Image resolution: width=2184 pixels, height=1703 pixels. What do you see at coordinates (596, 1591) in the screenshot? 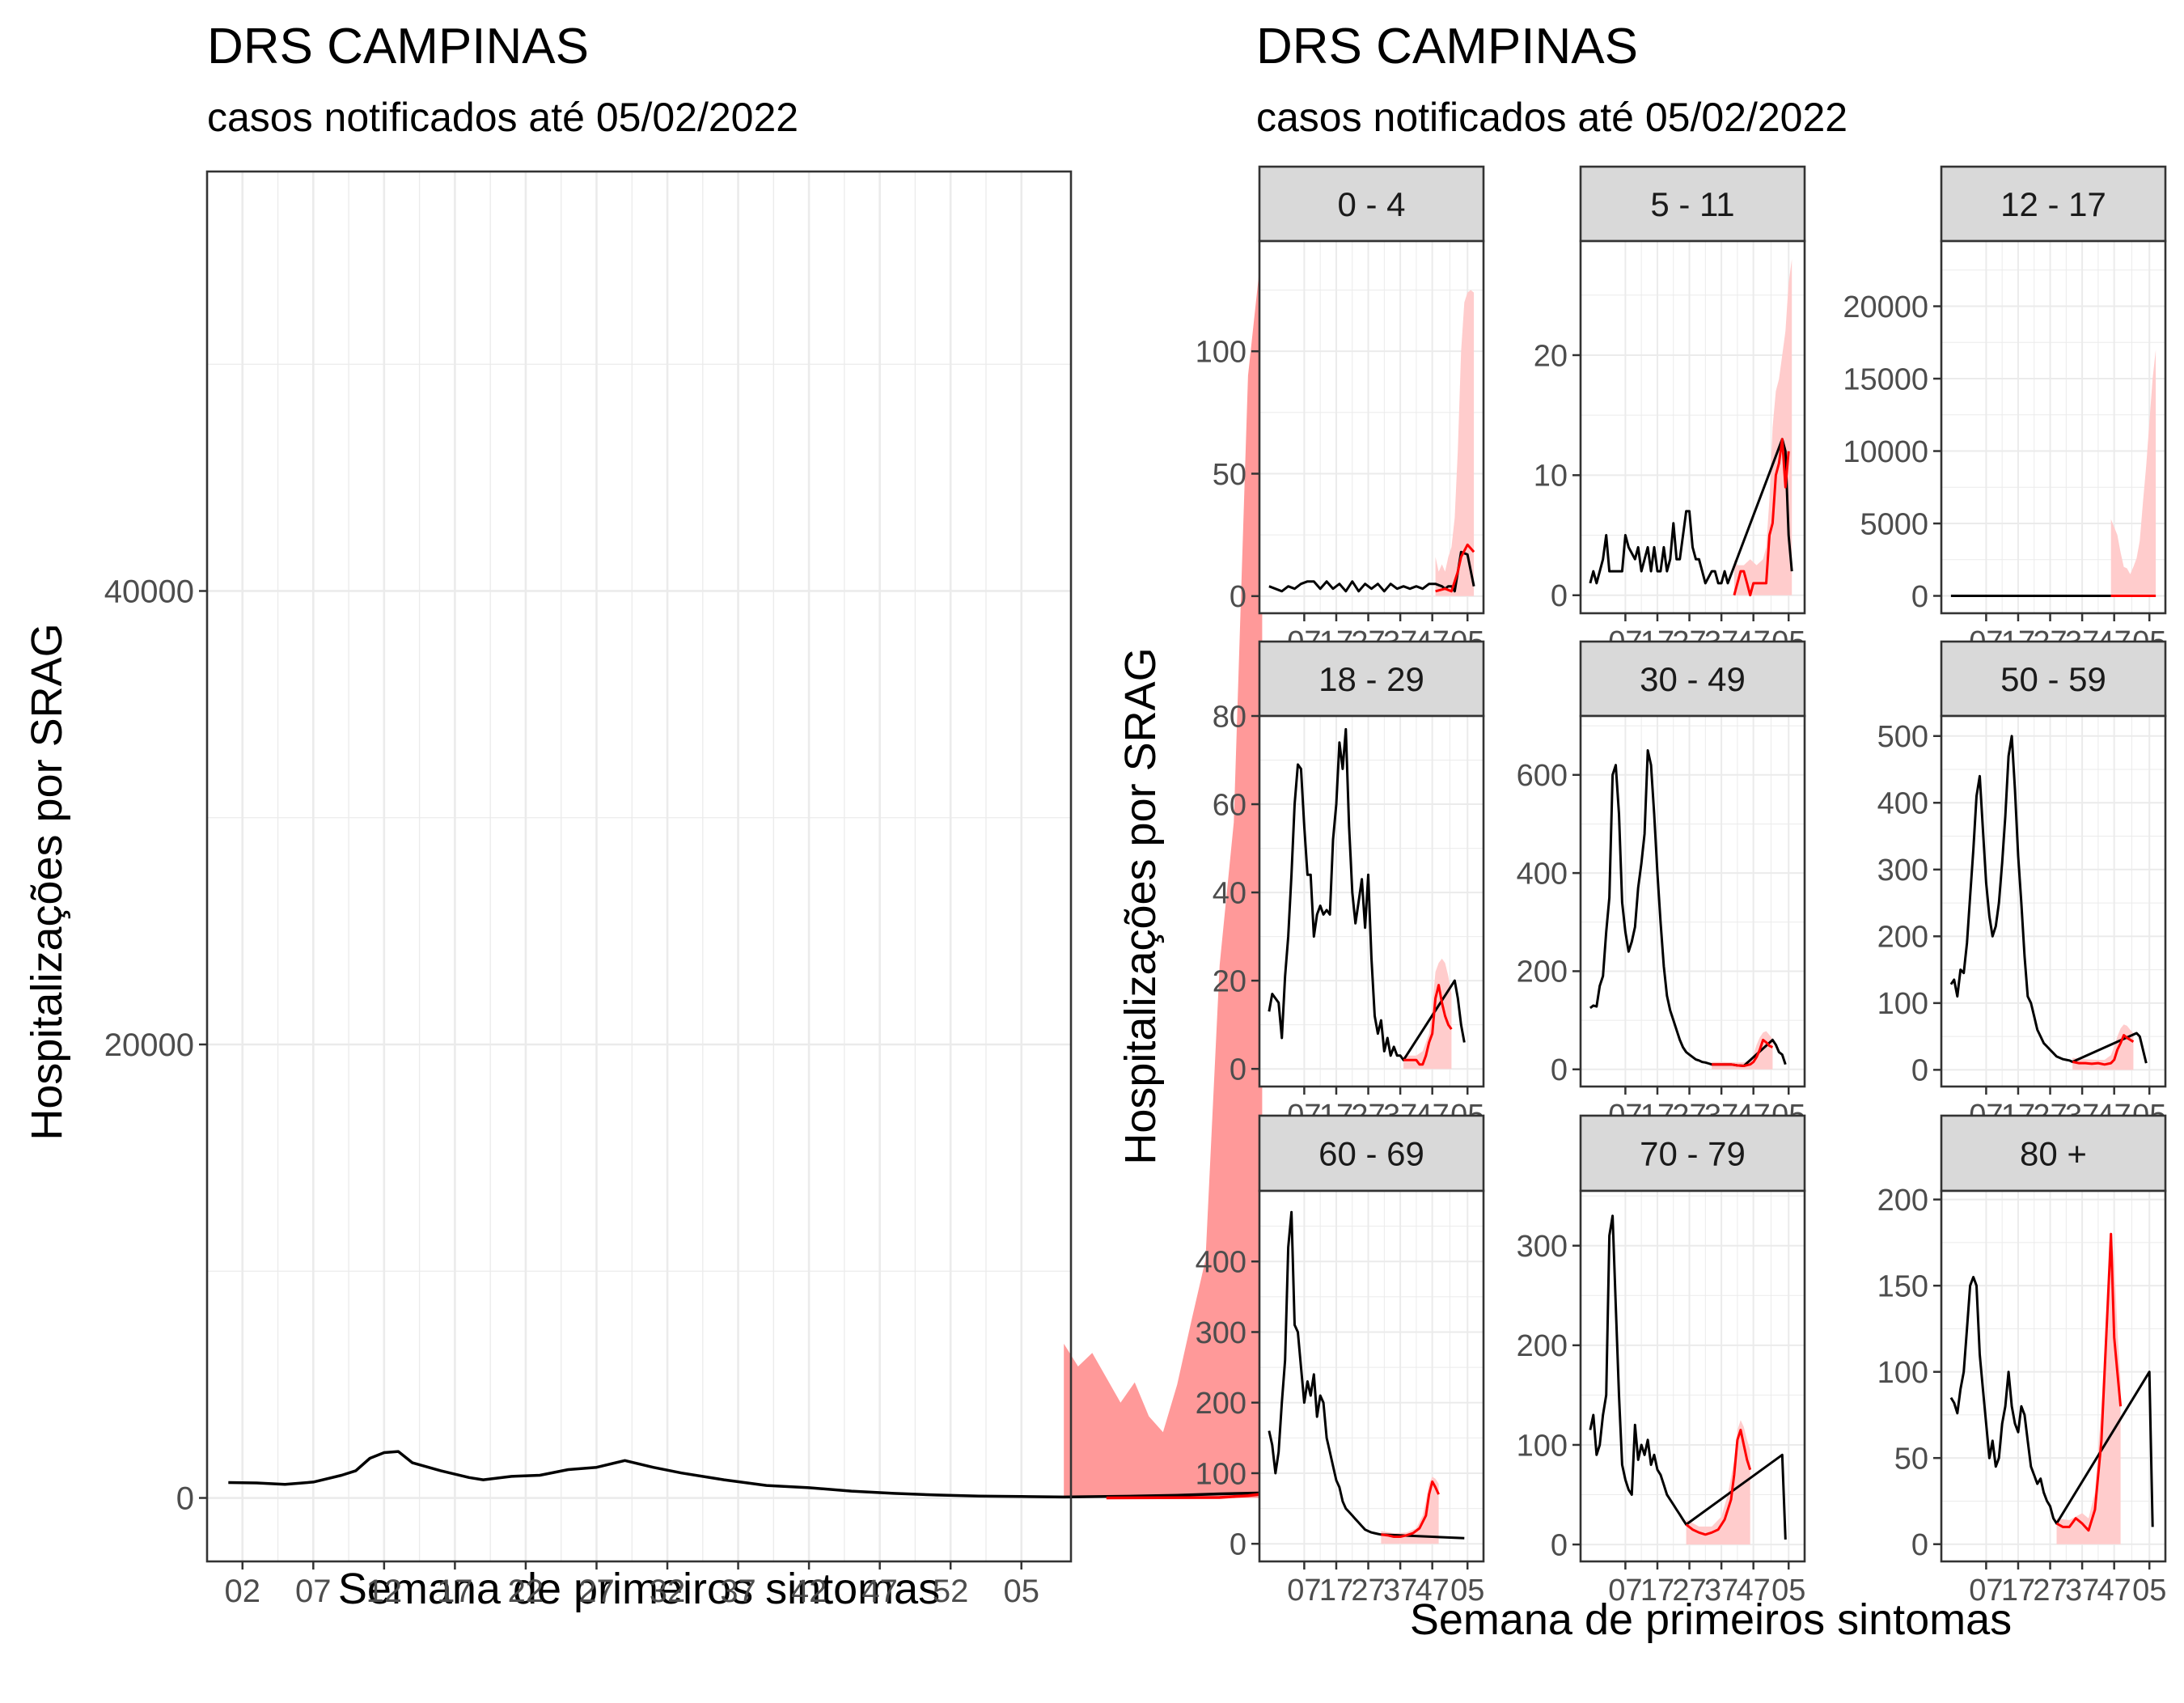
I see `left-x-tick-label: 27` at bounding box center [596, 1591].